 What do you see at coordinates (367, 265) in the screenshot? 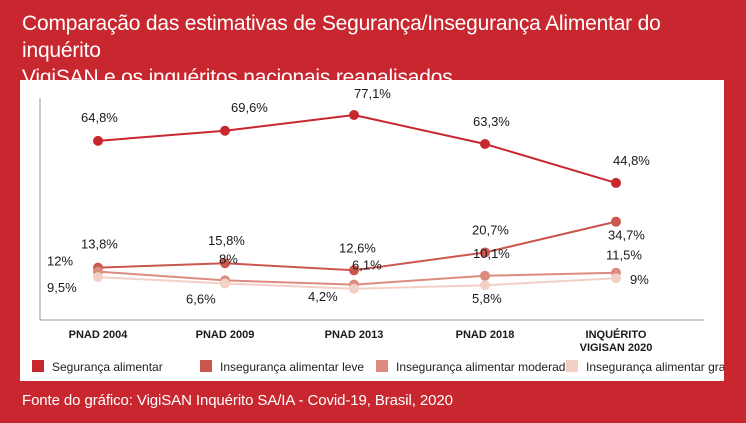
I see `data-label-inseguran-a-alimentar-moderada: 6,1%` at bounding box center [367, 265].